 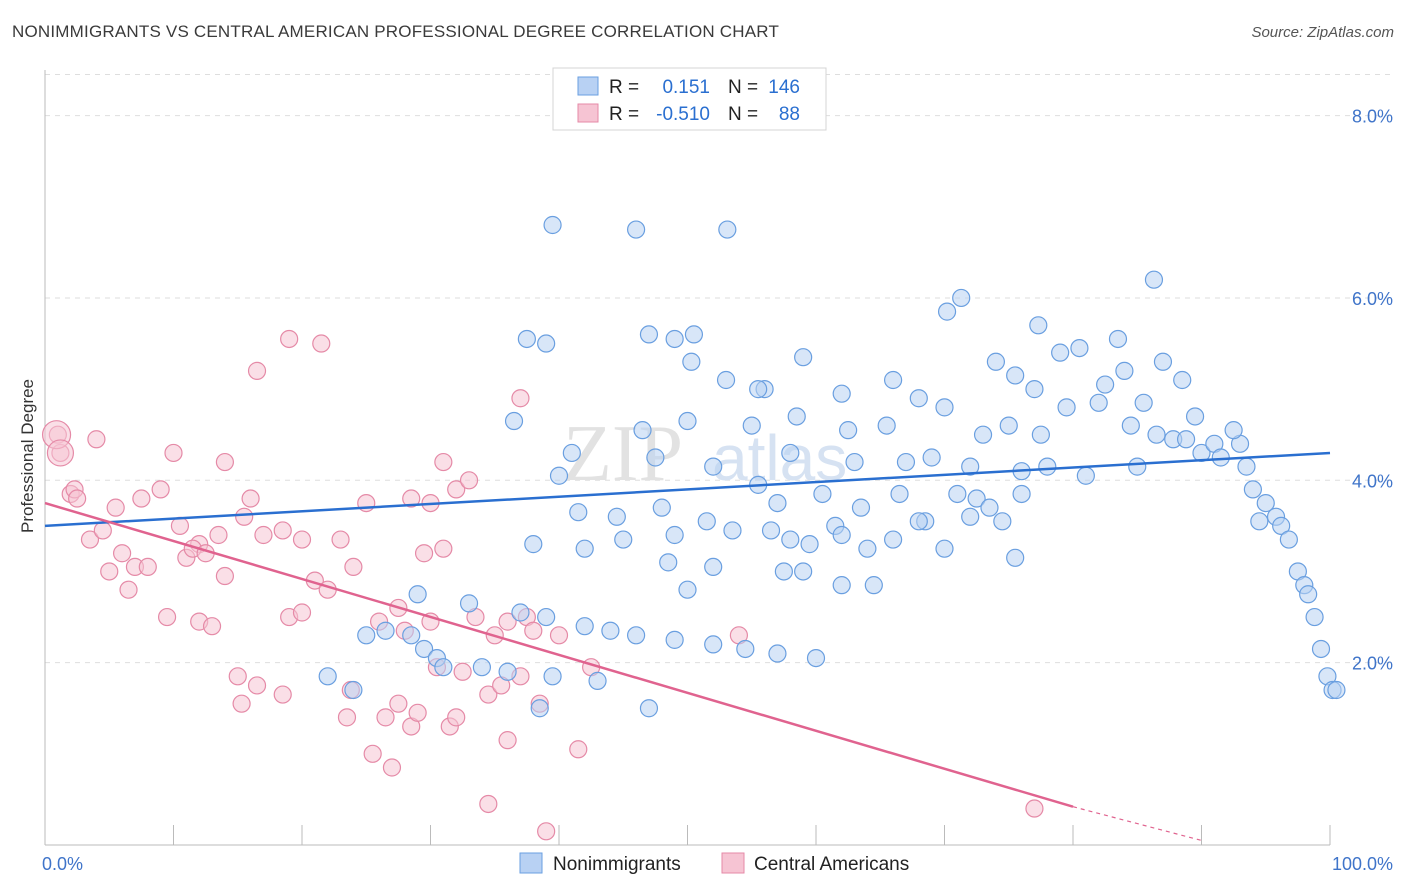 What do you see at coordinates (624, 87) in the screenshot?
I see `legend-r-label-1: R =` at bounding box center [624, 87].